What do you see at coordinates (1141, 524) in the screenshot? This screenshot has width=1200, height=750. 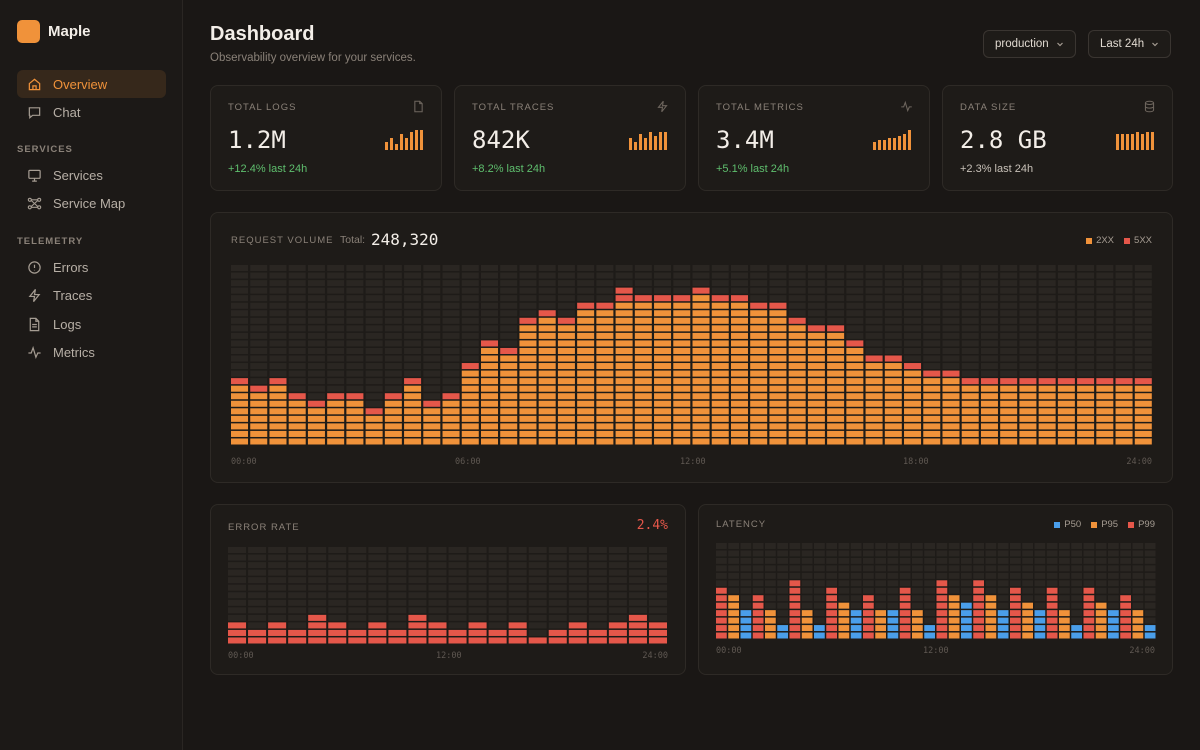 I see `legend-item-p99: P99` at bounding box center [1141, 524].